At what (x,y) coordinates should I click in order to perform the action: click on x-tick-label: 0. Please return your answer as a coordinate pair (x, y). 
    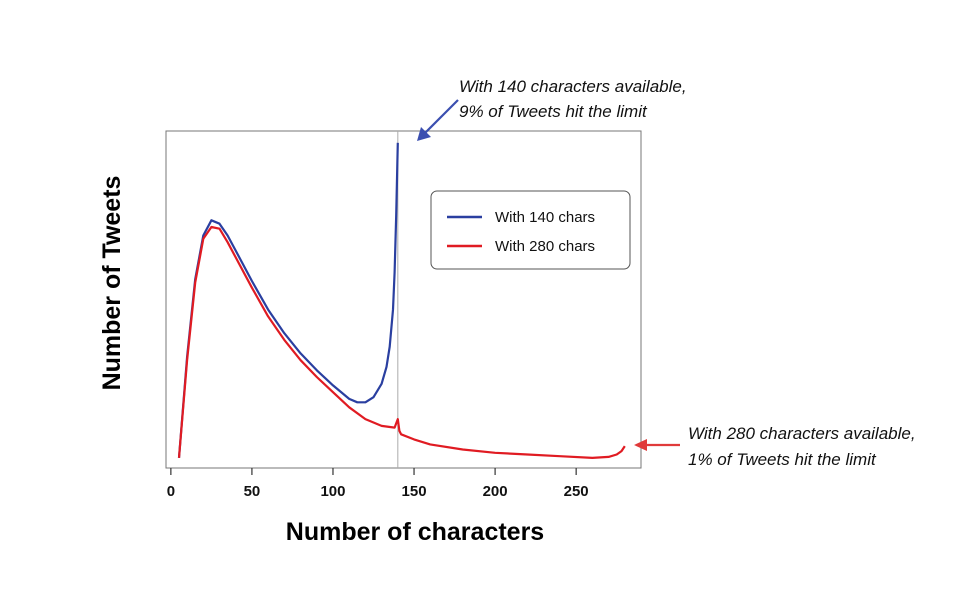
    Looking at the image, I should click on (171, 491).